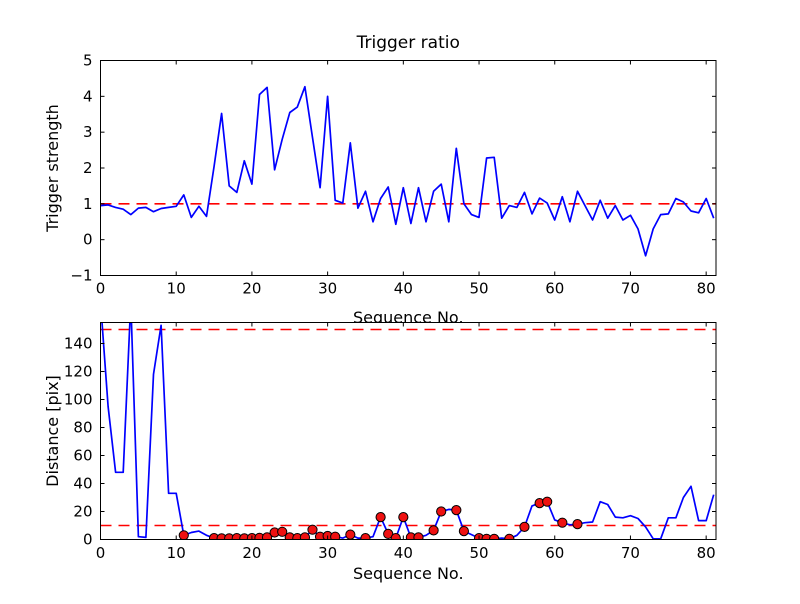 The width and height of the screenshot is (800, 604). I want to click on x-axis-label: Sequence No., so click(408, 573).